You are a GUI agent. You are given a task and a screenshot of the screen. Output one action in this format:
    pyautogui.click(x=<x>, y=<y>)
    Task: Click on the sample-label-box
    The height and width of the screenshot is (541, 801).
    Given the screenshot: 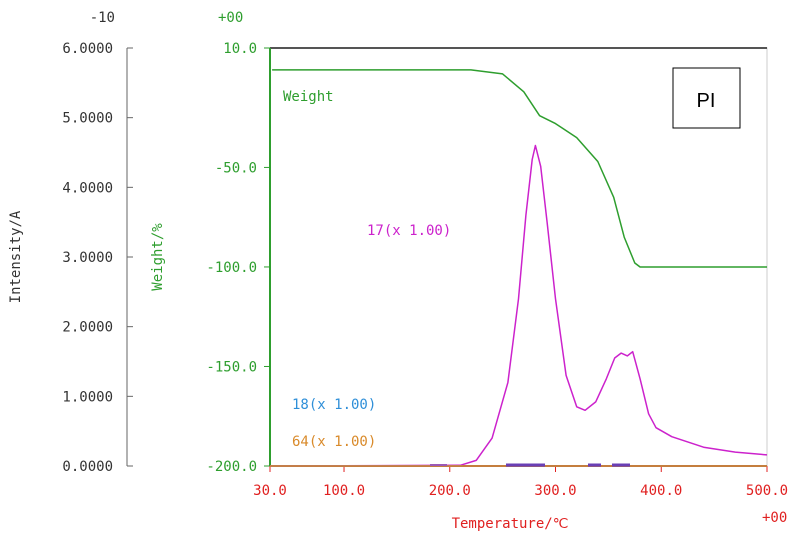 What is the action you would take?
    pyautogui.click(x=706, y=98)
    